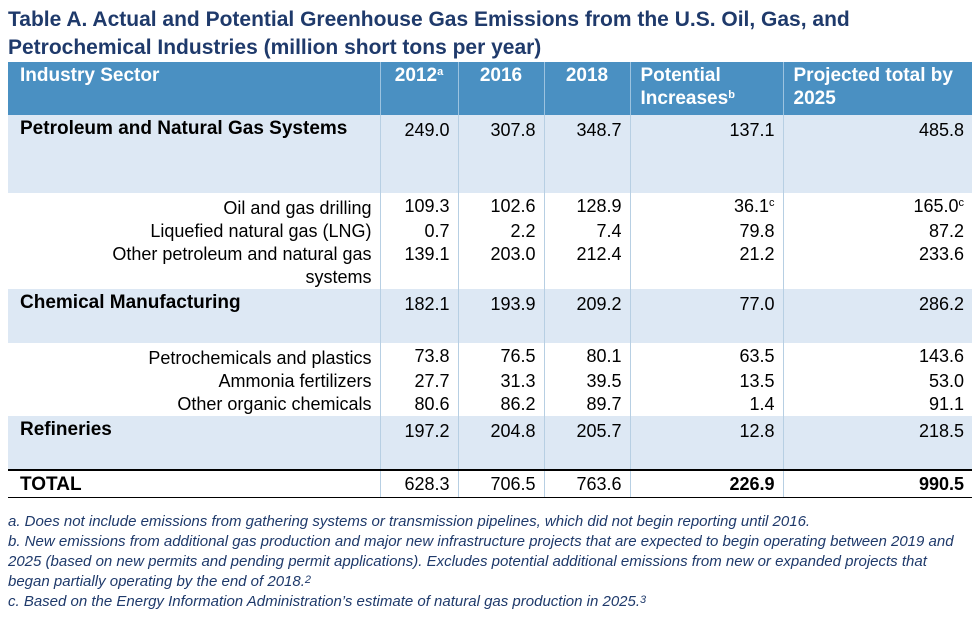  What do you see at coordinates (643, 600) in the screenshot?
I see `reference-marker: 3` at bounding box center [643, 600].